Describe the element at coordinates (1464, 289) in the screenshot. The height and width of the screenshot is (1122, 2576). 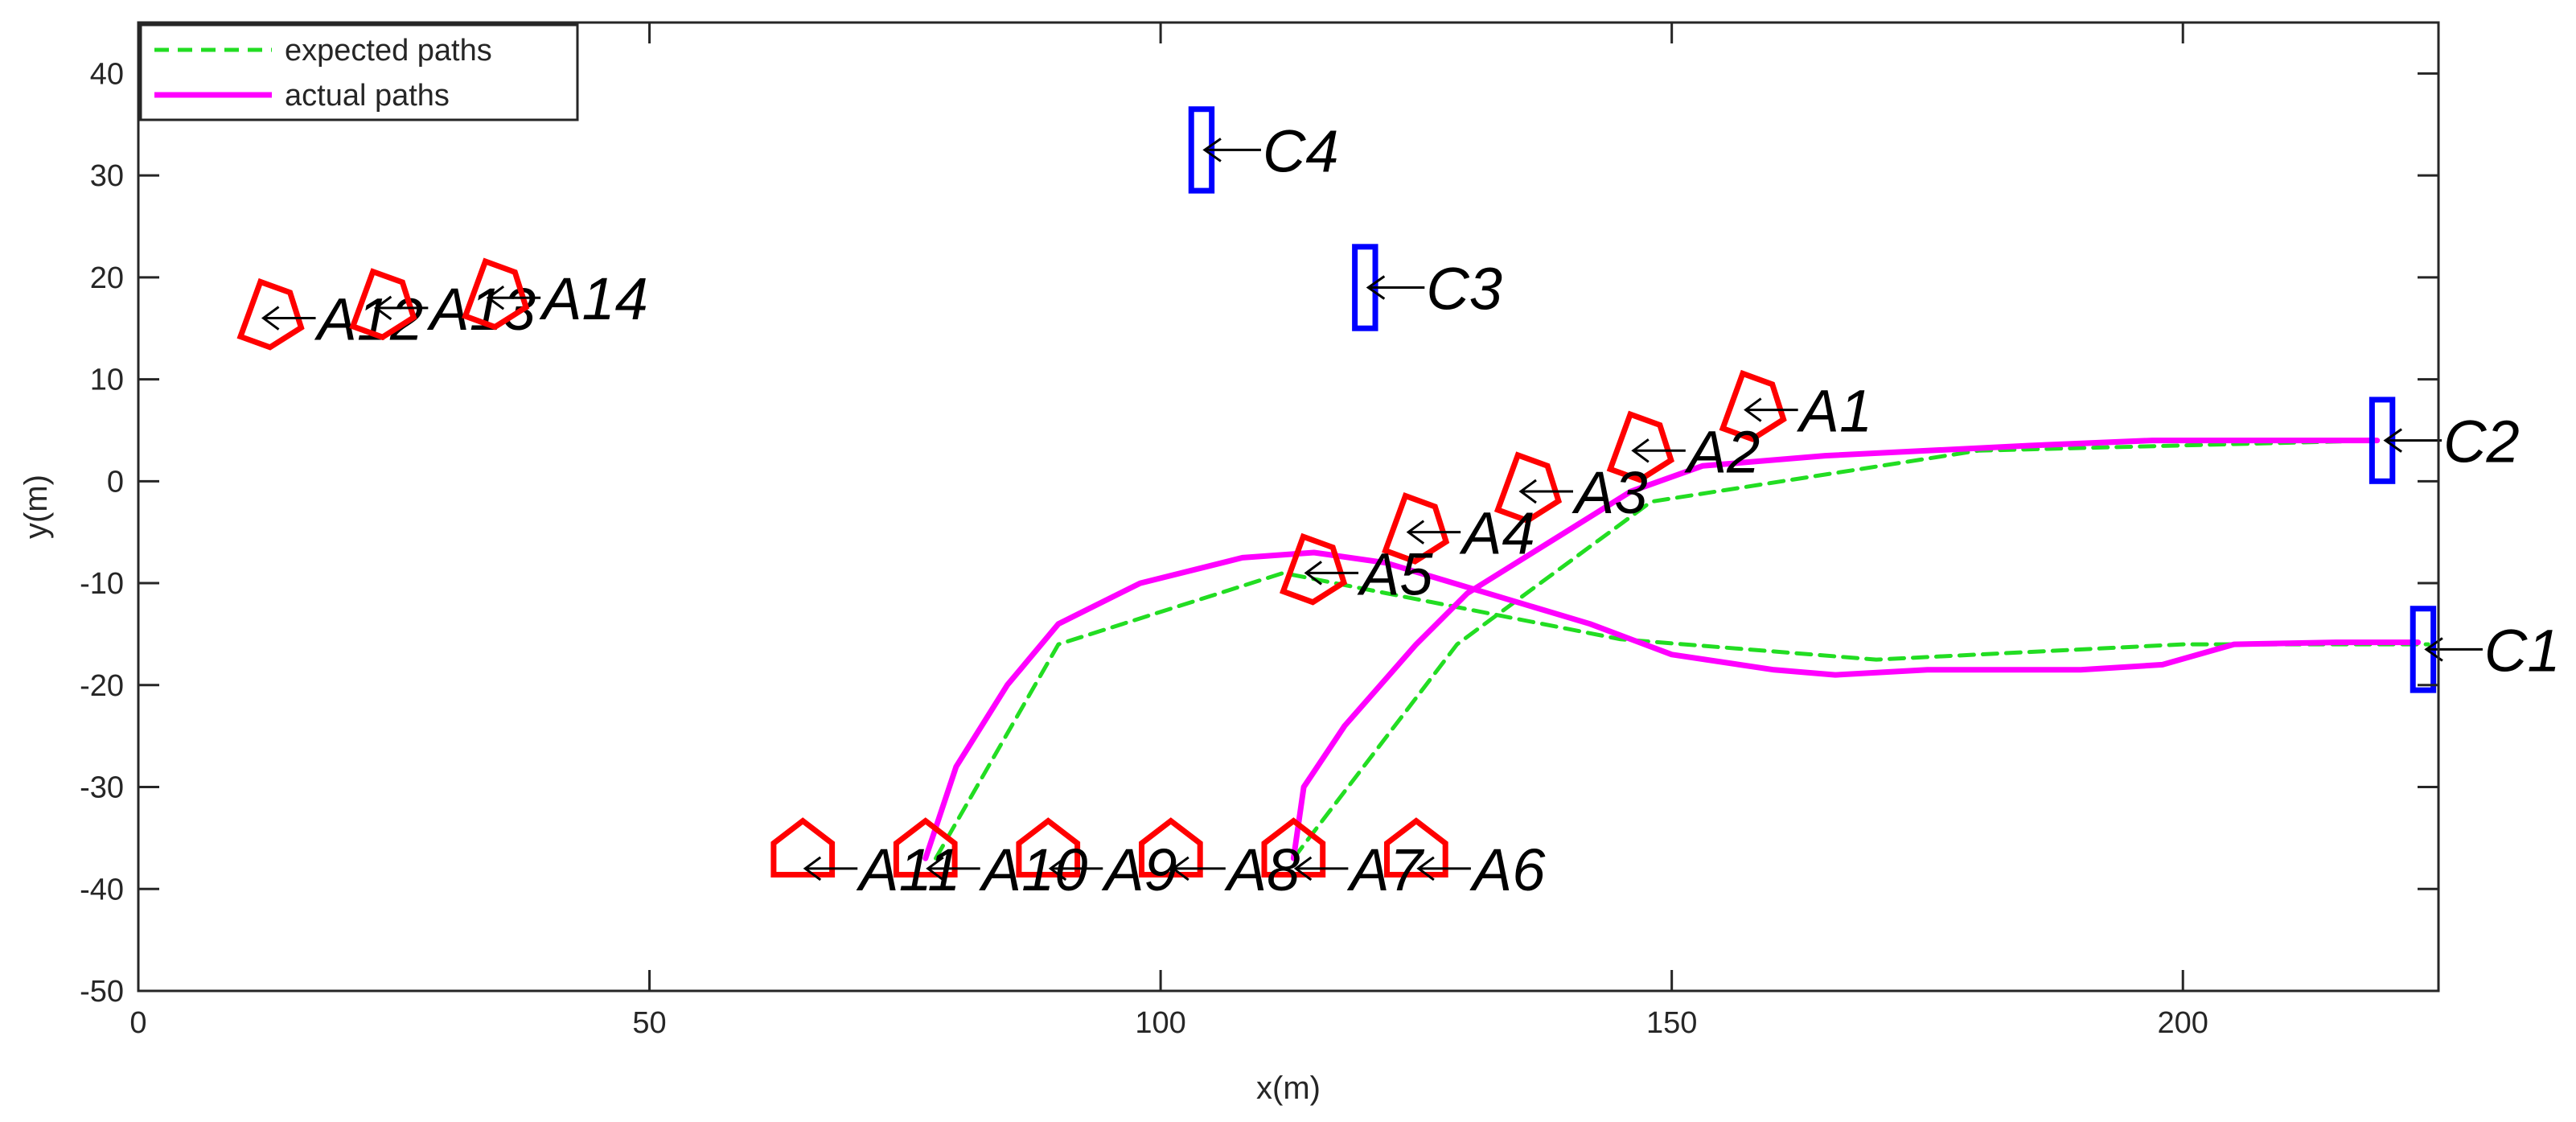
I see `target-label: C3` at that location.